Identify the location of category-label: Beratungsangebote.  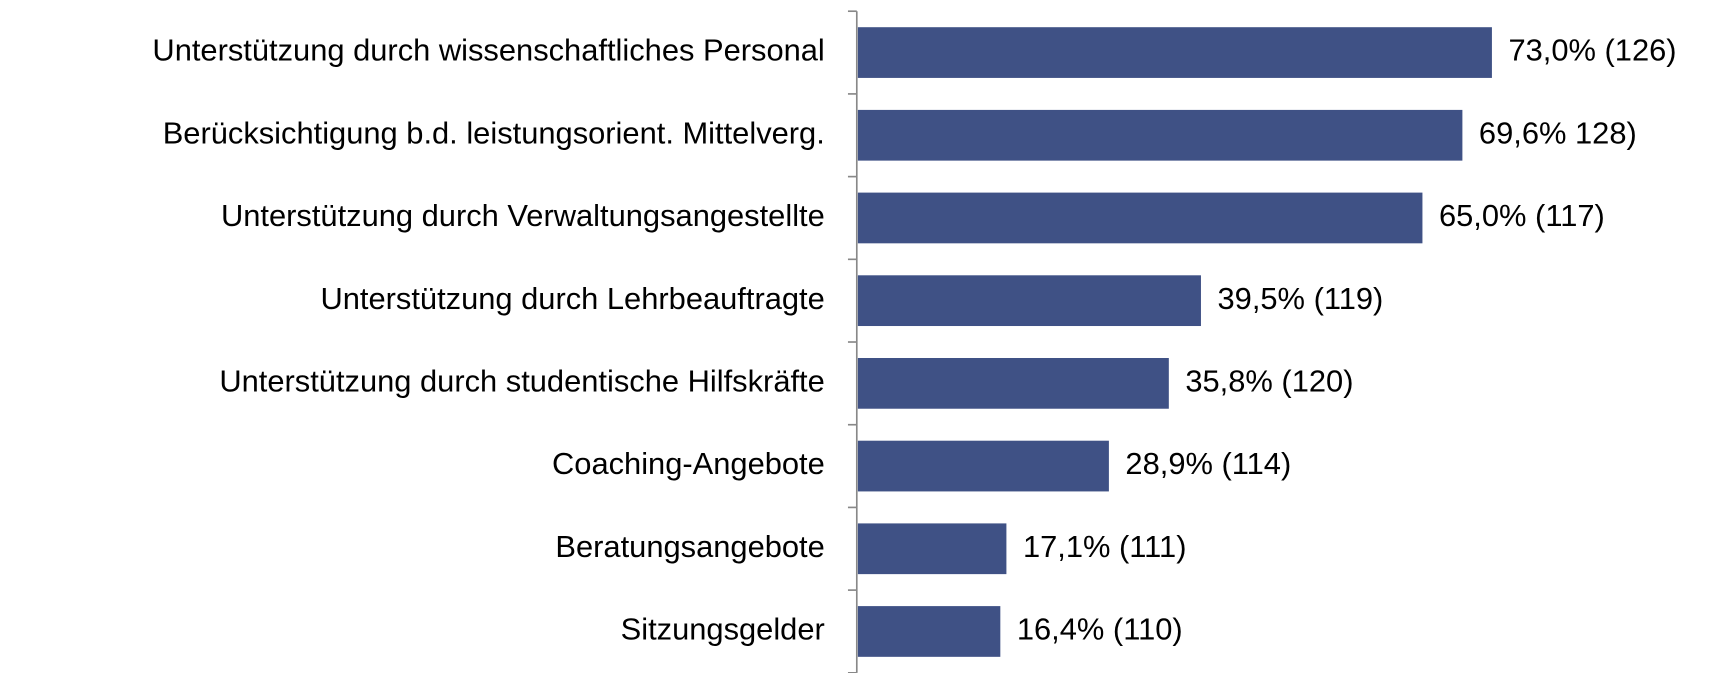
(689, 546).